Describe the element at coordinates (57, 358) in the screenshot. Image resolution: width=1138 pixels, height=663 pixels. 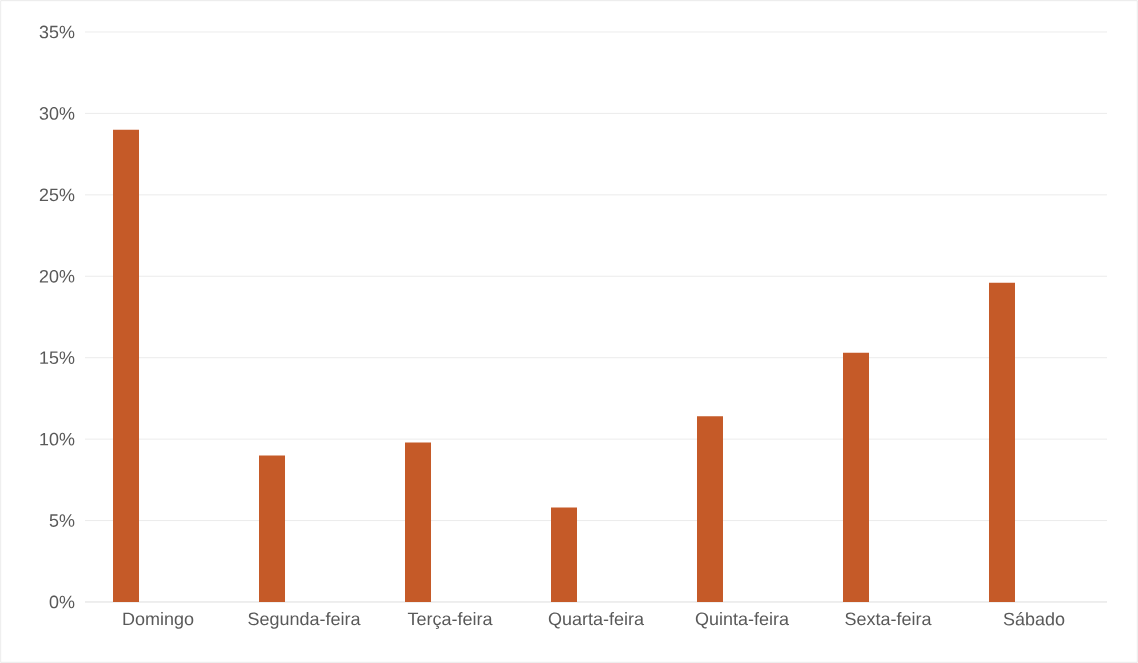
I see `y-tick-label: 15%` at that location.